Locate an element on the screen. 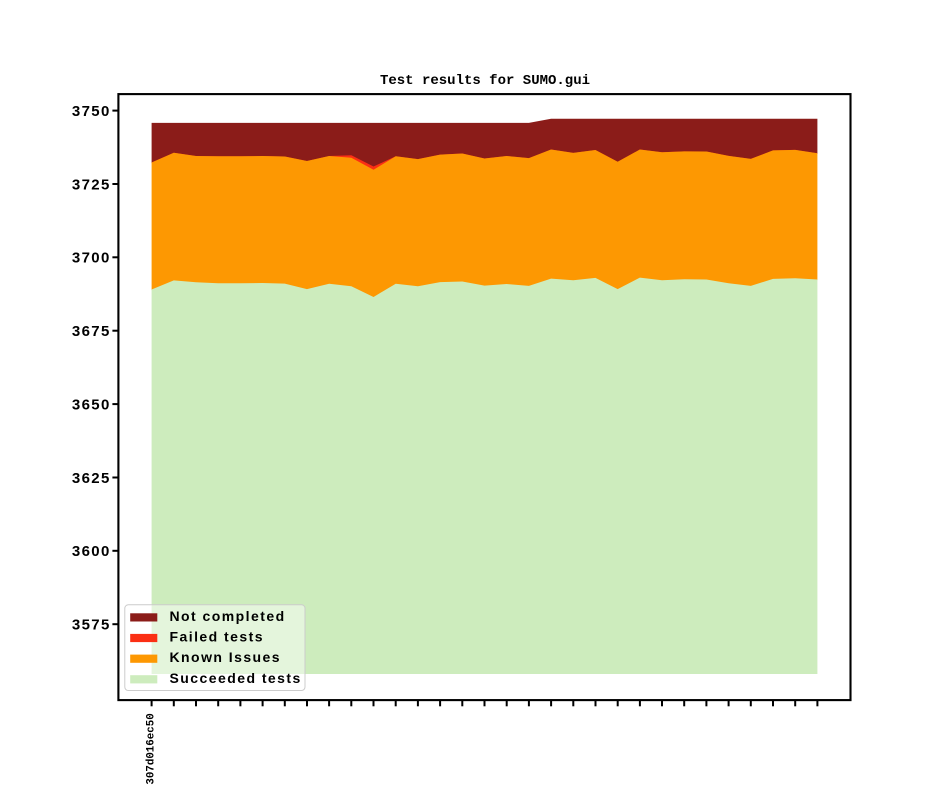 This screenshot has height=787, width=944. svg-text: Test results for SUMO.gui is located at coordinates (485, 81).